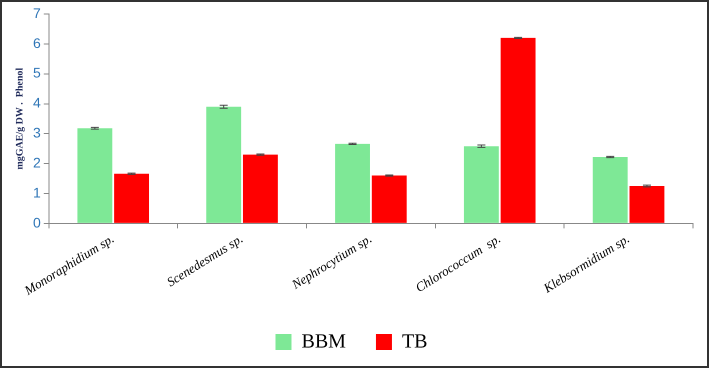  I want to click on legend-label: TB, so click(415, 341).